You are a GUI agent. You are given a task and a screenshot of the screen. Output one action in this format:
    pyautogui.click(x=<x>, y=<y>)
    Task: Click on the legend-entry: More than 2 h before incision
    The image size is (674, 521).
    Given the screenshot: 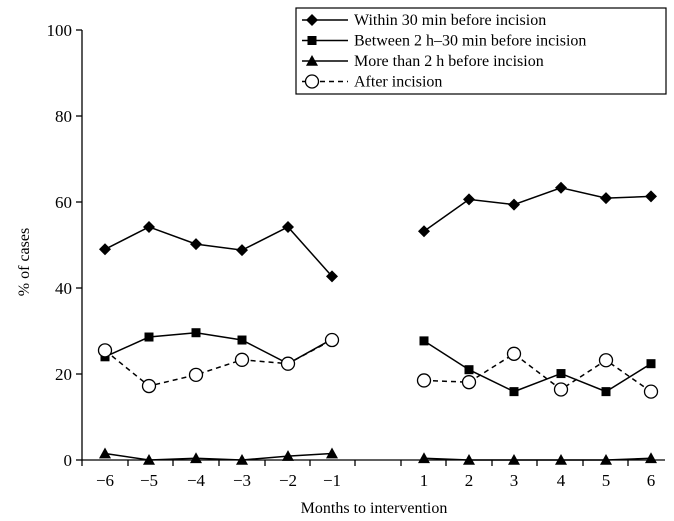 What is the action you would take?
    pyautogui.click(x=423, y=61)
    